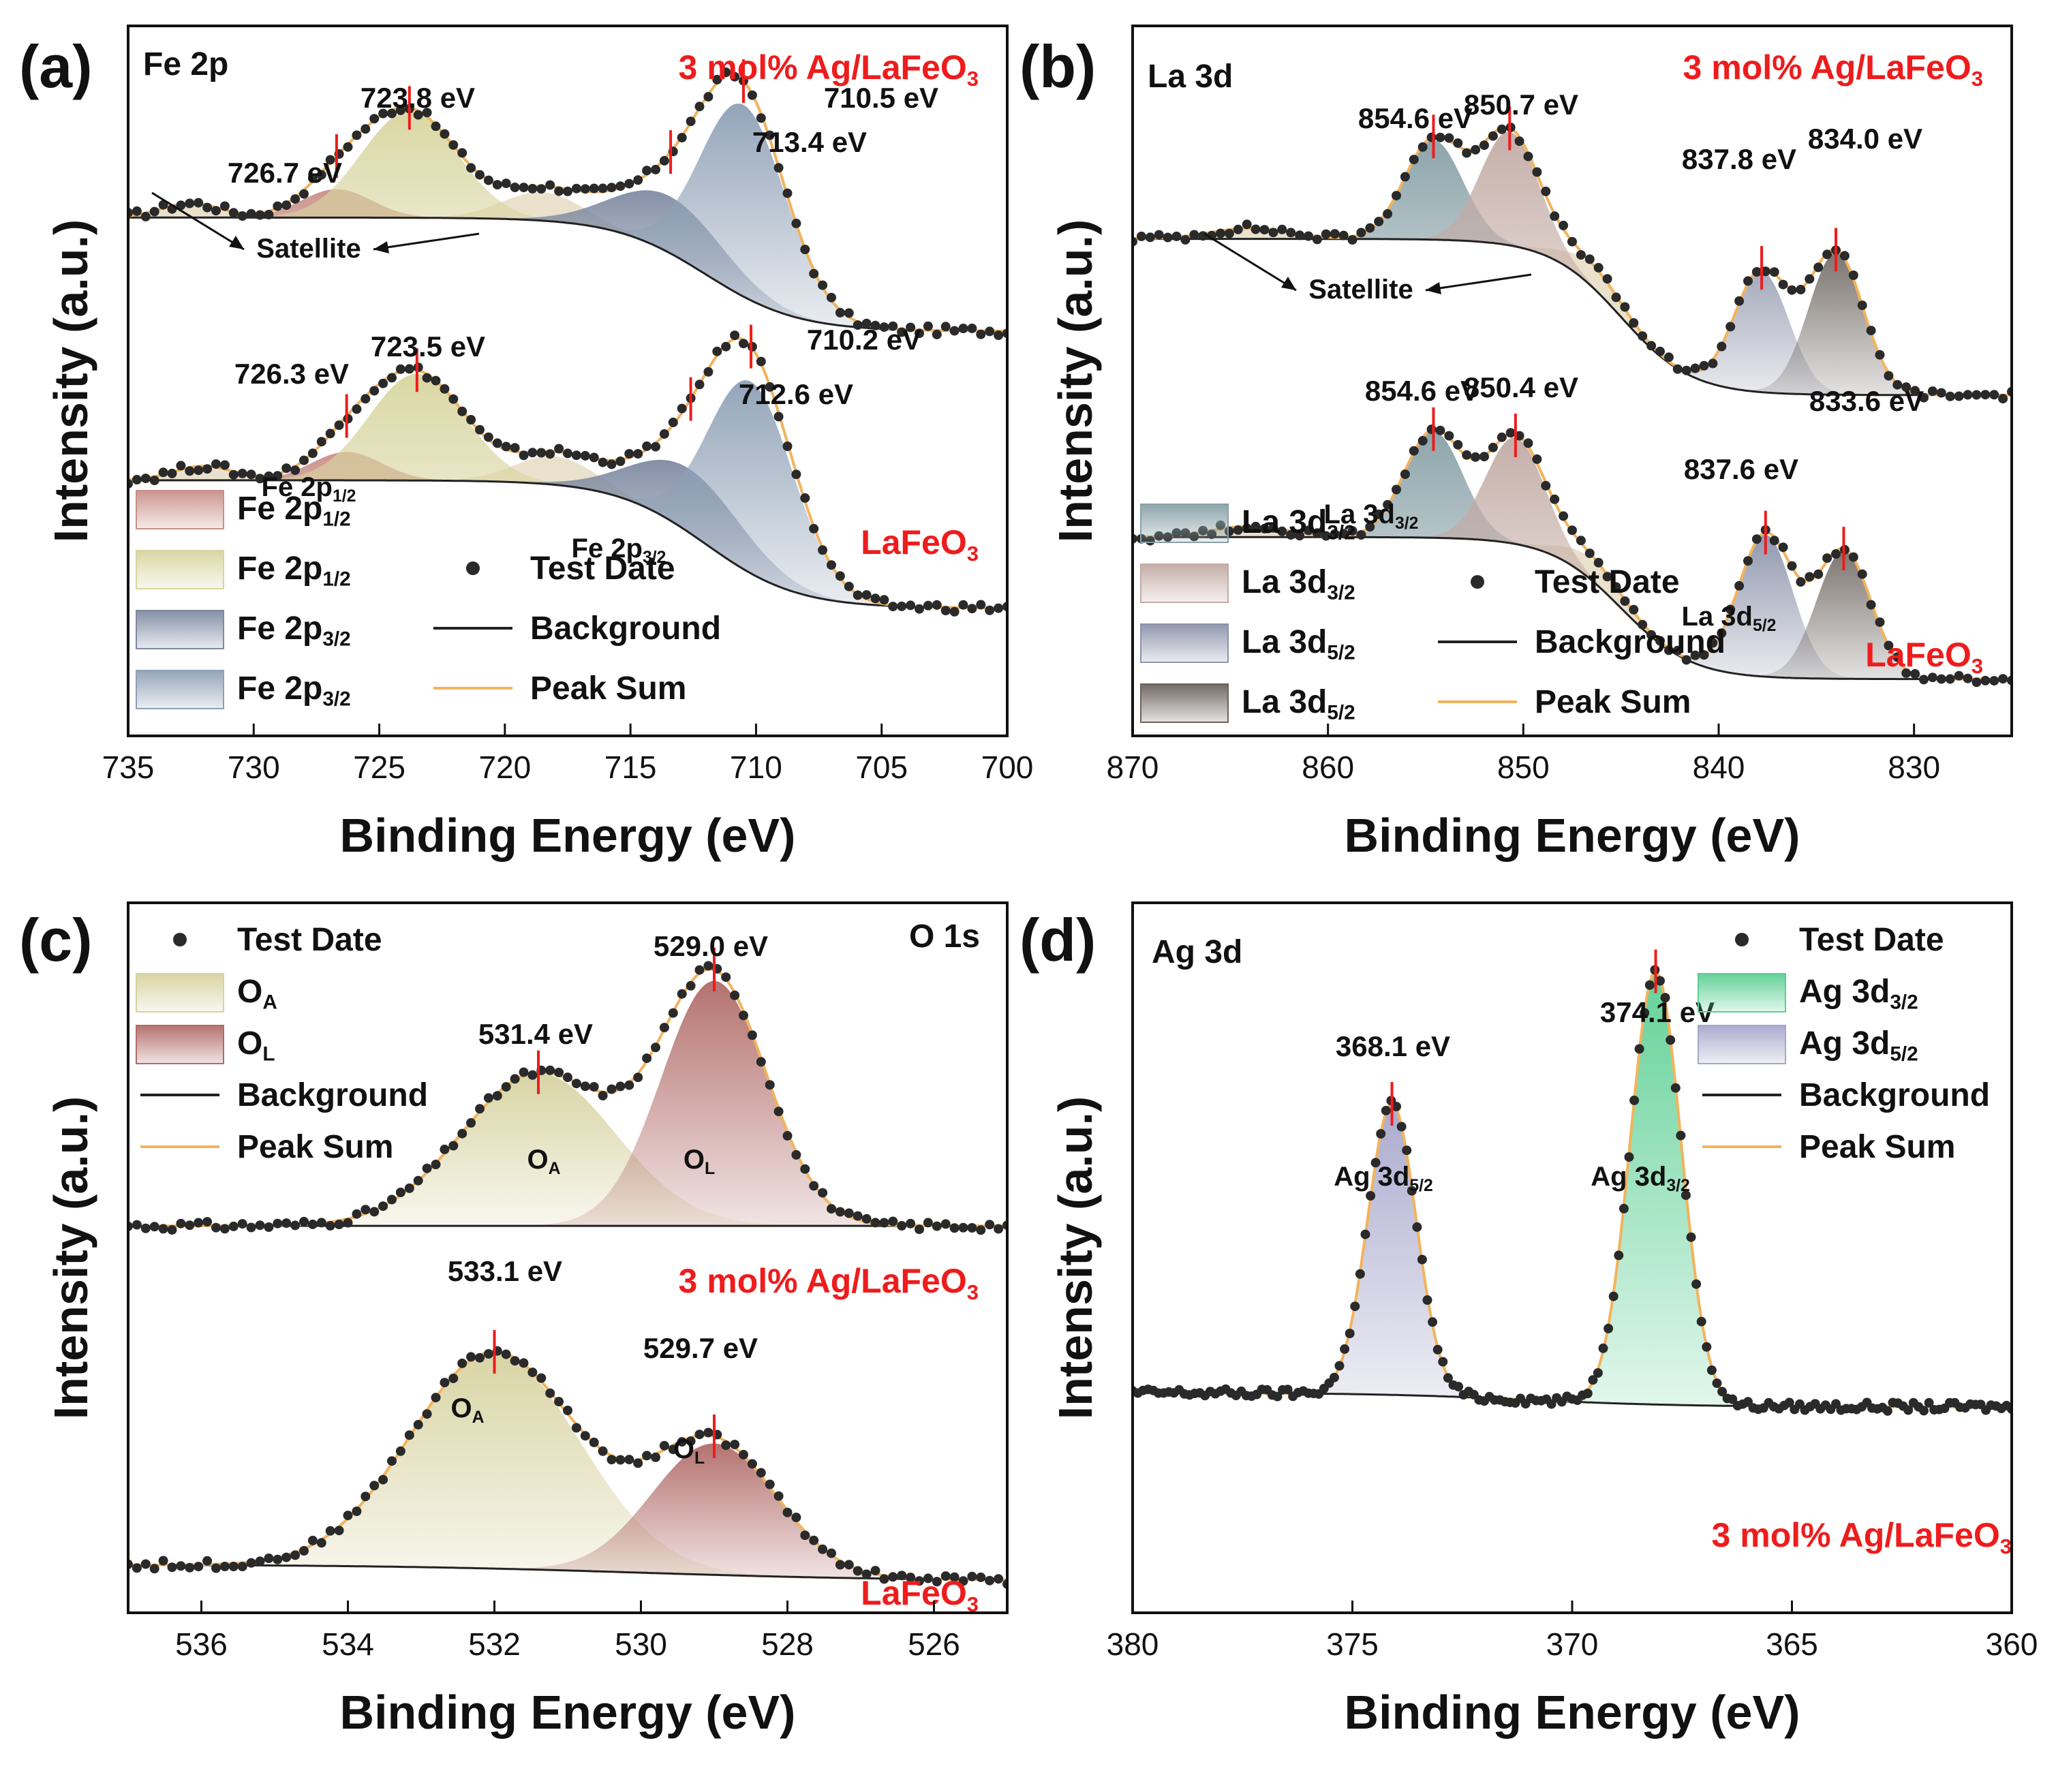 The width and height of the screenshot is (2071, 1792). I want to click on x-tick-label: 380, so click(1133, 1644).